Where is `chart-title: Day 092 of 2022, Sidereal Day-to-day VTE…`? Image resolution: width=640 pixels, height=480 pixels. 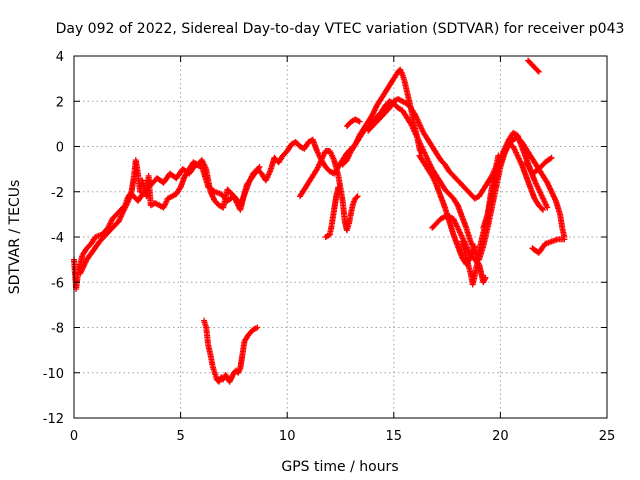 chart-title: Day 092 of 2022, Sidereal Day-to-day VTE… is located at coordinates (340, 29).